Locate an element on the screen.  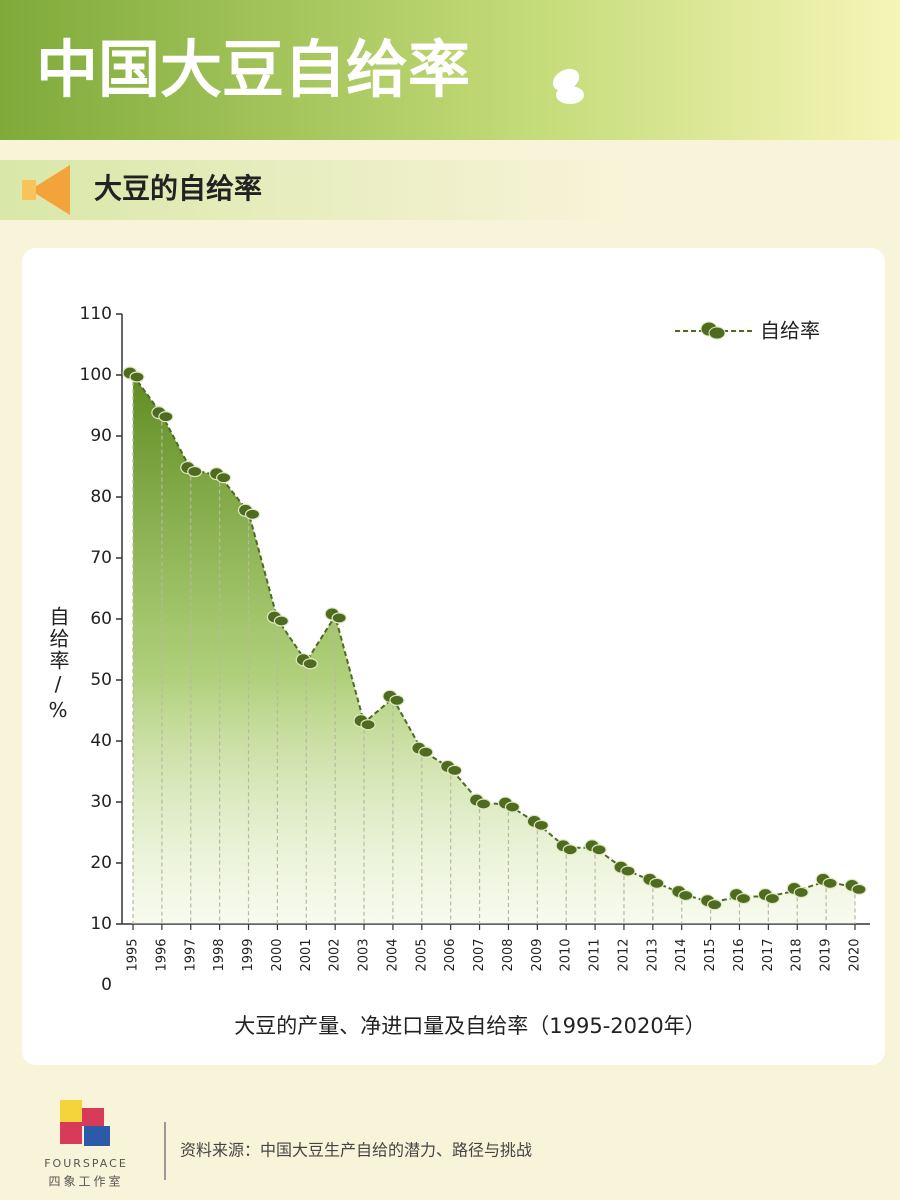
bean-icon is located at coordinates (568, 86).